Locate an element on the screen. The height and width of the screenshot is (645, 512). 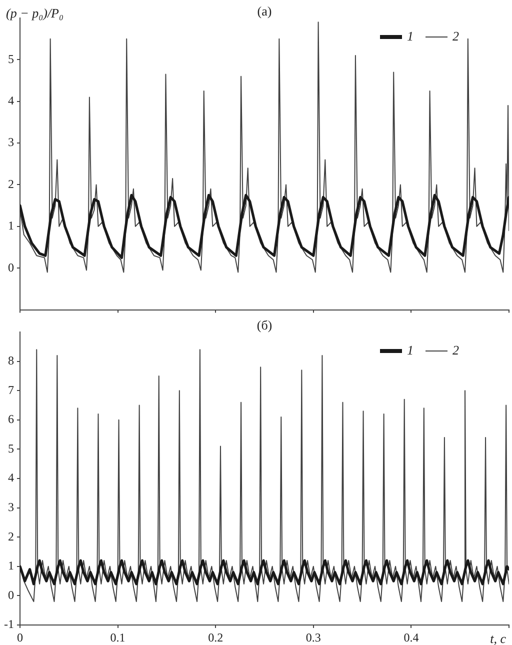
y-tick-label: 7 is located at coordinates (11, 389).